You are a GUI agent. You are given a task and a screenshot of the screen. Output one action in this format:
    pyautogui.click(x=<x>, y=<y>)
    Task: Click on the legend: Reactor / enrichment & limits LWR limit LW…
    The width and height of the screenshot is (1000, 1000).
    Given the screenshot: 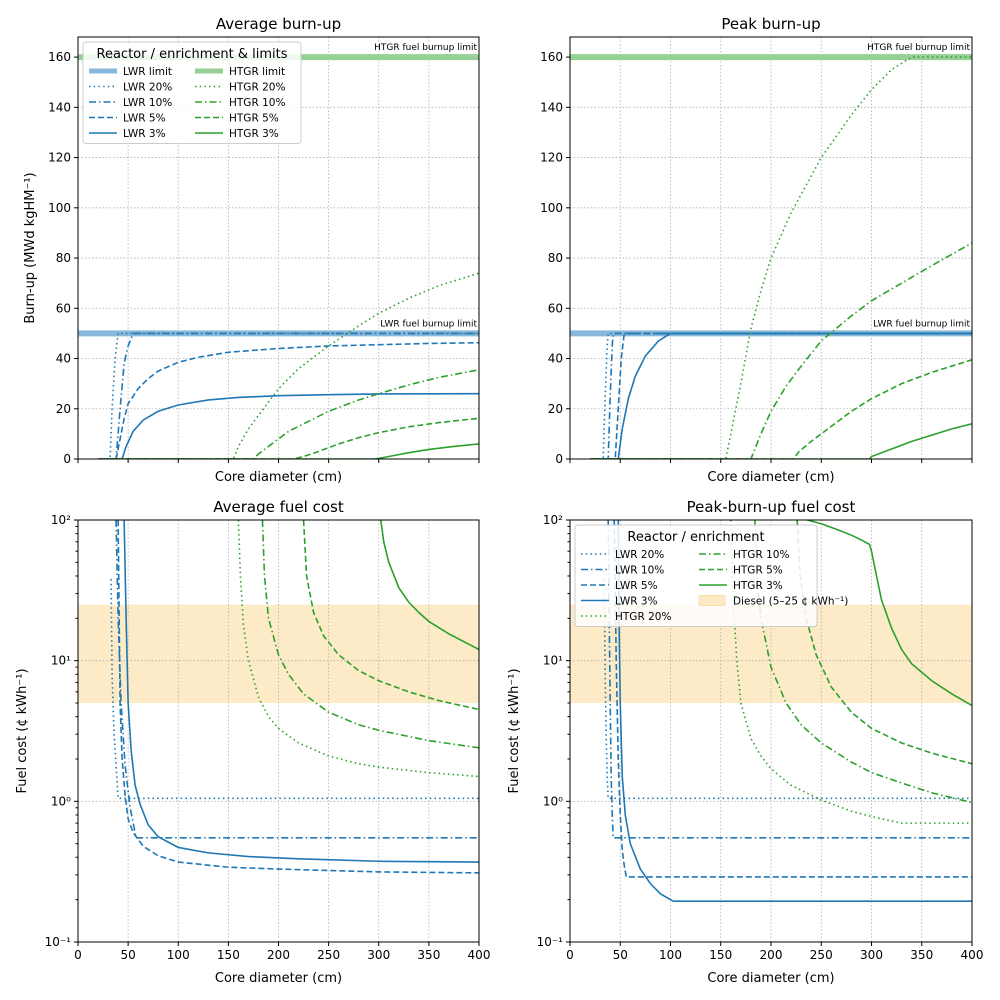 What is the action you would take?
    pyautogui.click(x=192, y=92)
    